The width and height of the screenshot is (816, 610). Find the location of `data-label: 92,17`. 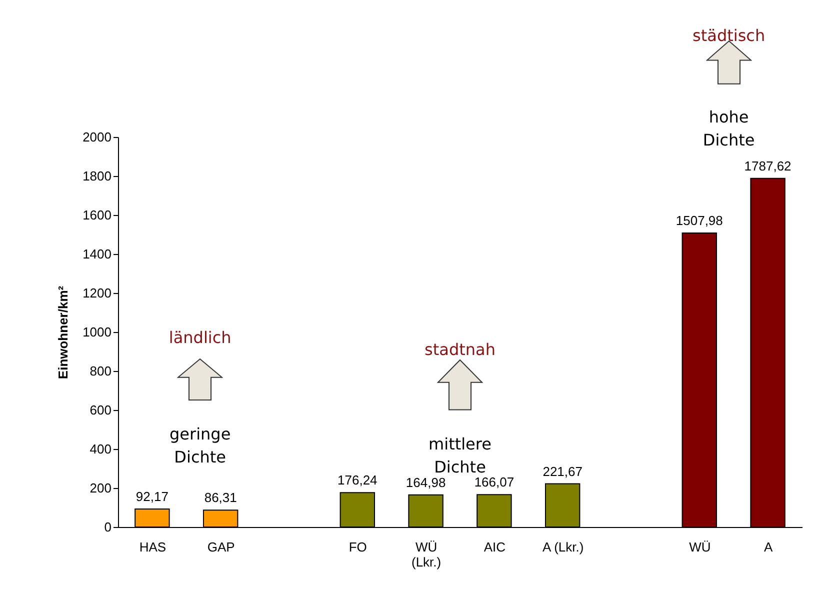

data-label: 92,17 is located at coordinates (152, 496).